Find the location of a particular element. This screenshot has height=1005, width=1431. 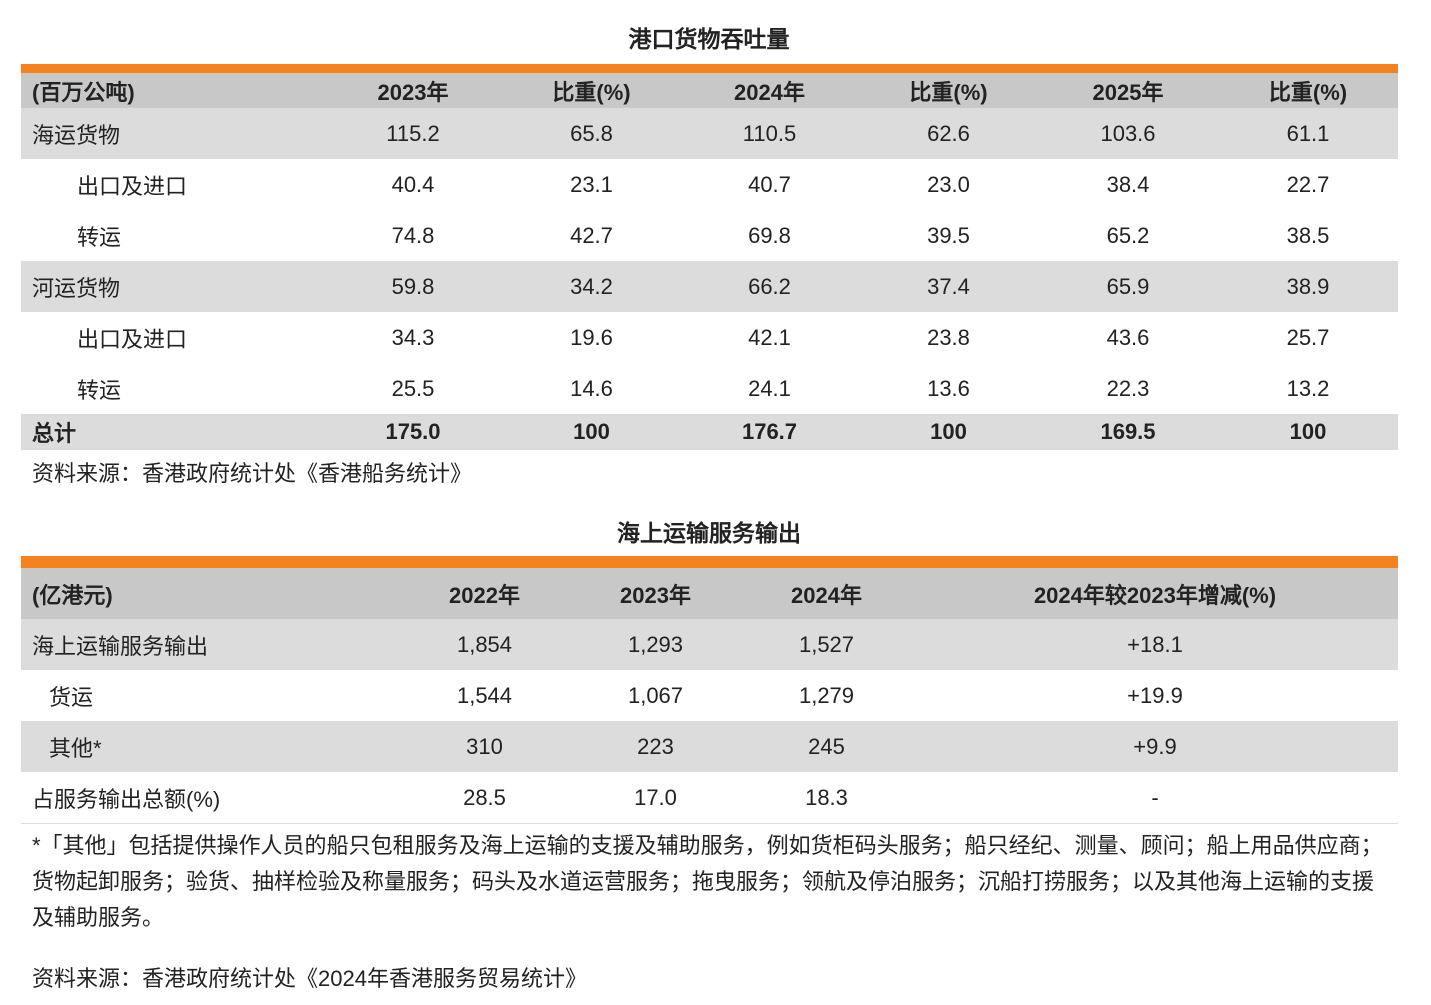

table-total-row: 总计 175.0 100 176.7 100 169.5 100 is located at coordinates (709, 432).